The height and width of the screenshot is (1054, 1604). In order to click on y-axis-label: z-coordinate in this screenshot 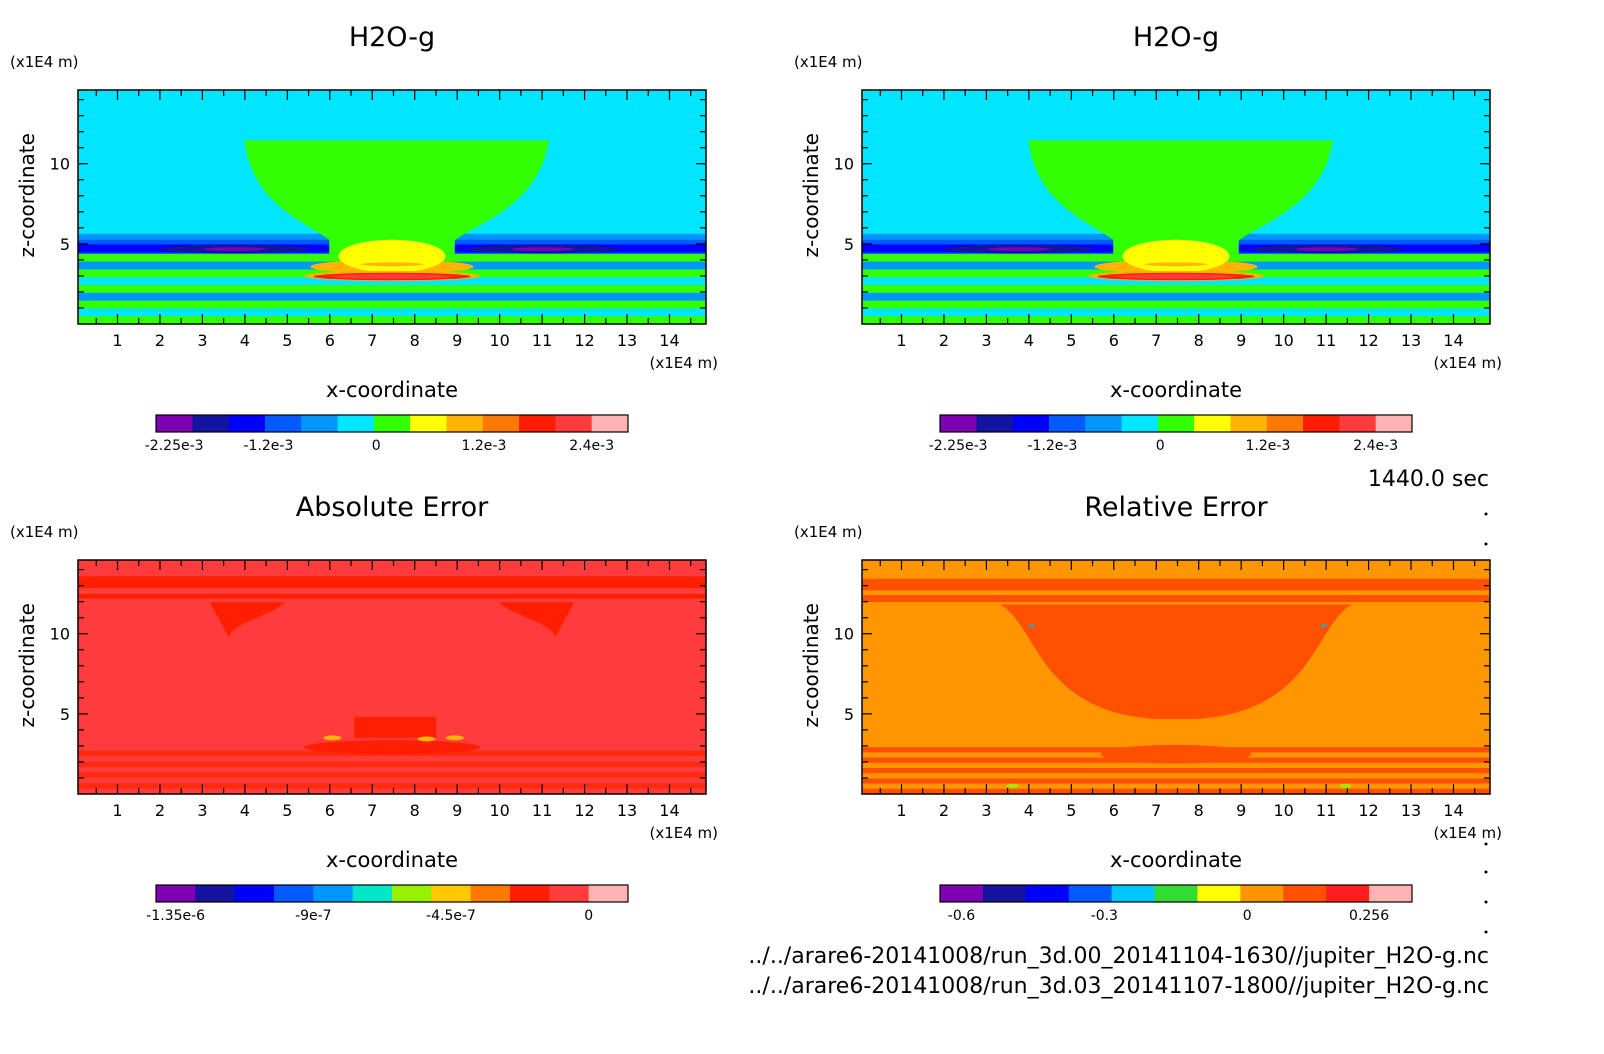, I will do `click(811, 665)`.